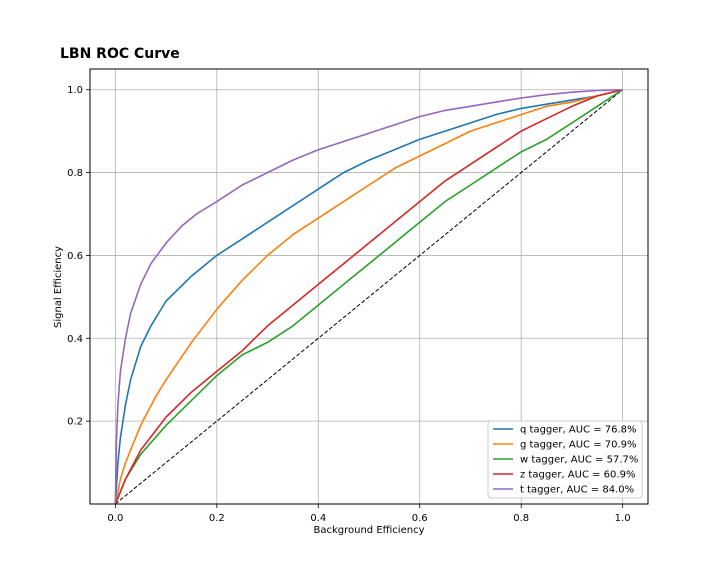 This screenshot has width=720, height=576. I want to click on y-tick-label: 0.8, so click(75, 173).